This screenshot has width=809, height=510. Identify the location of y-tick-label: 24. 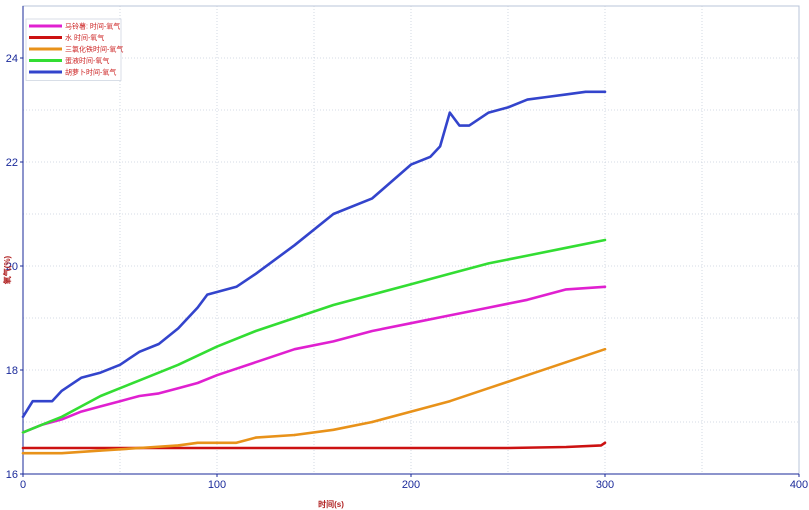
(12, 59).